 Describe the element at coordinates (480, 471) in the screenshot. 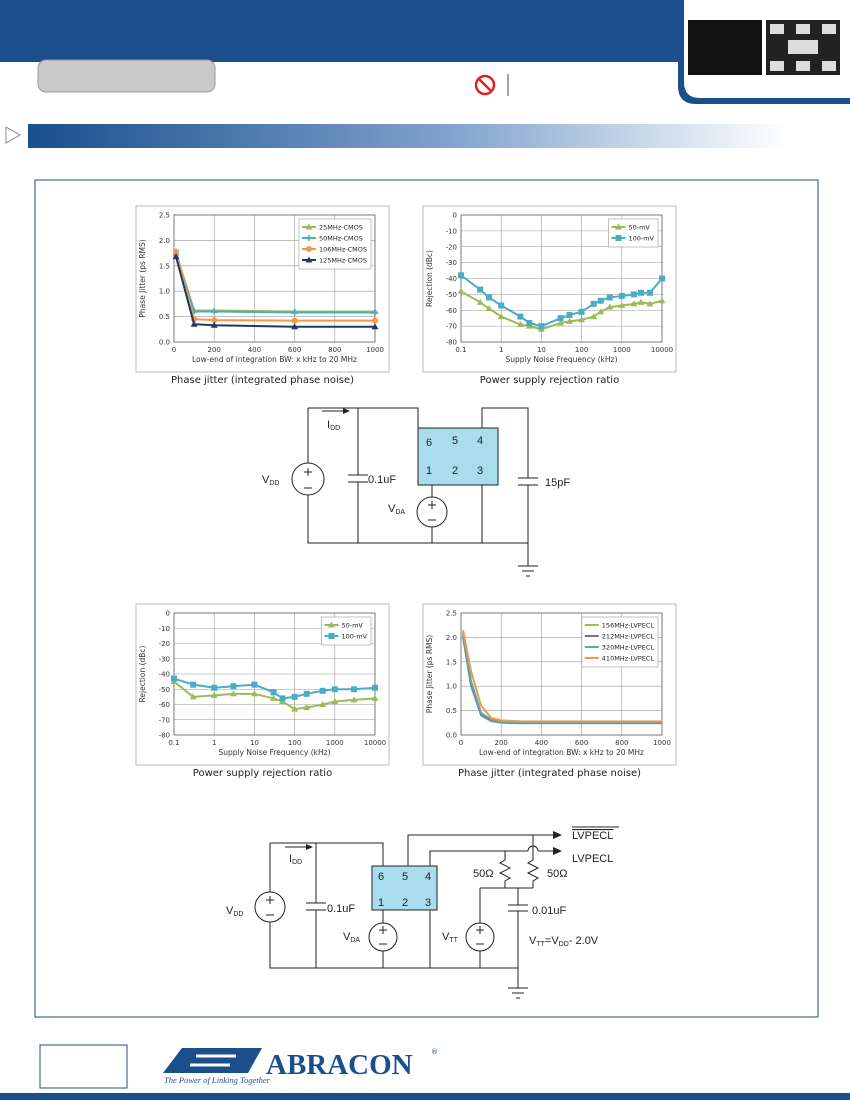

I see `pin-label: 3` at that location.